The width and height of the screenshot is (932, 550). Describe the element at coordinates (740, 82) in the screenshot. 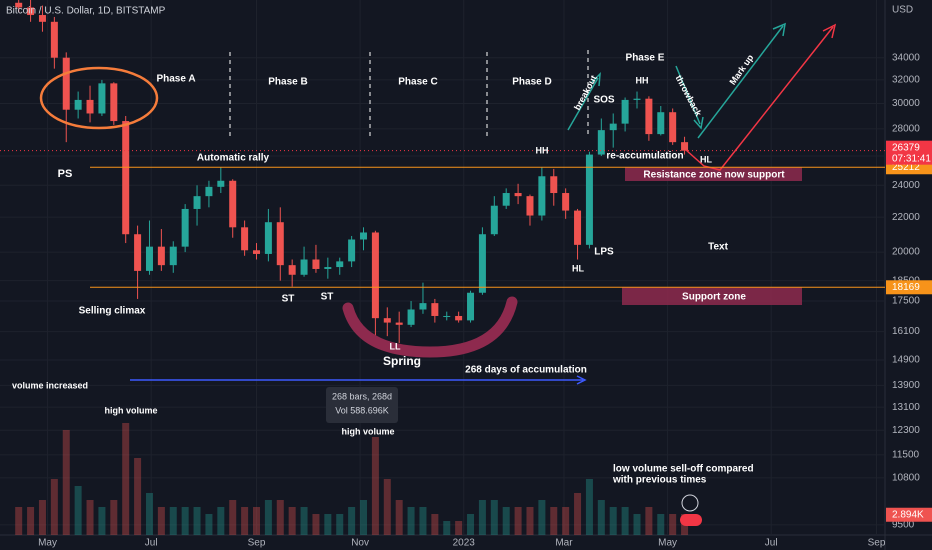

I see `markup-arrow` at that location.